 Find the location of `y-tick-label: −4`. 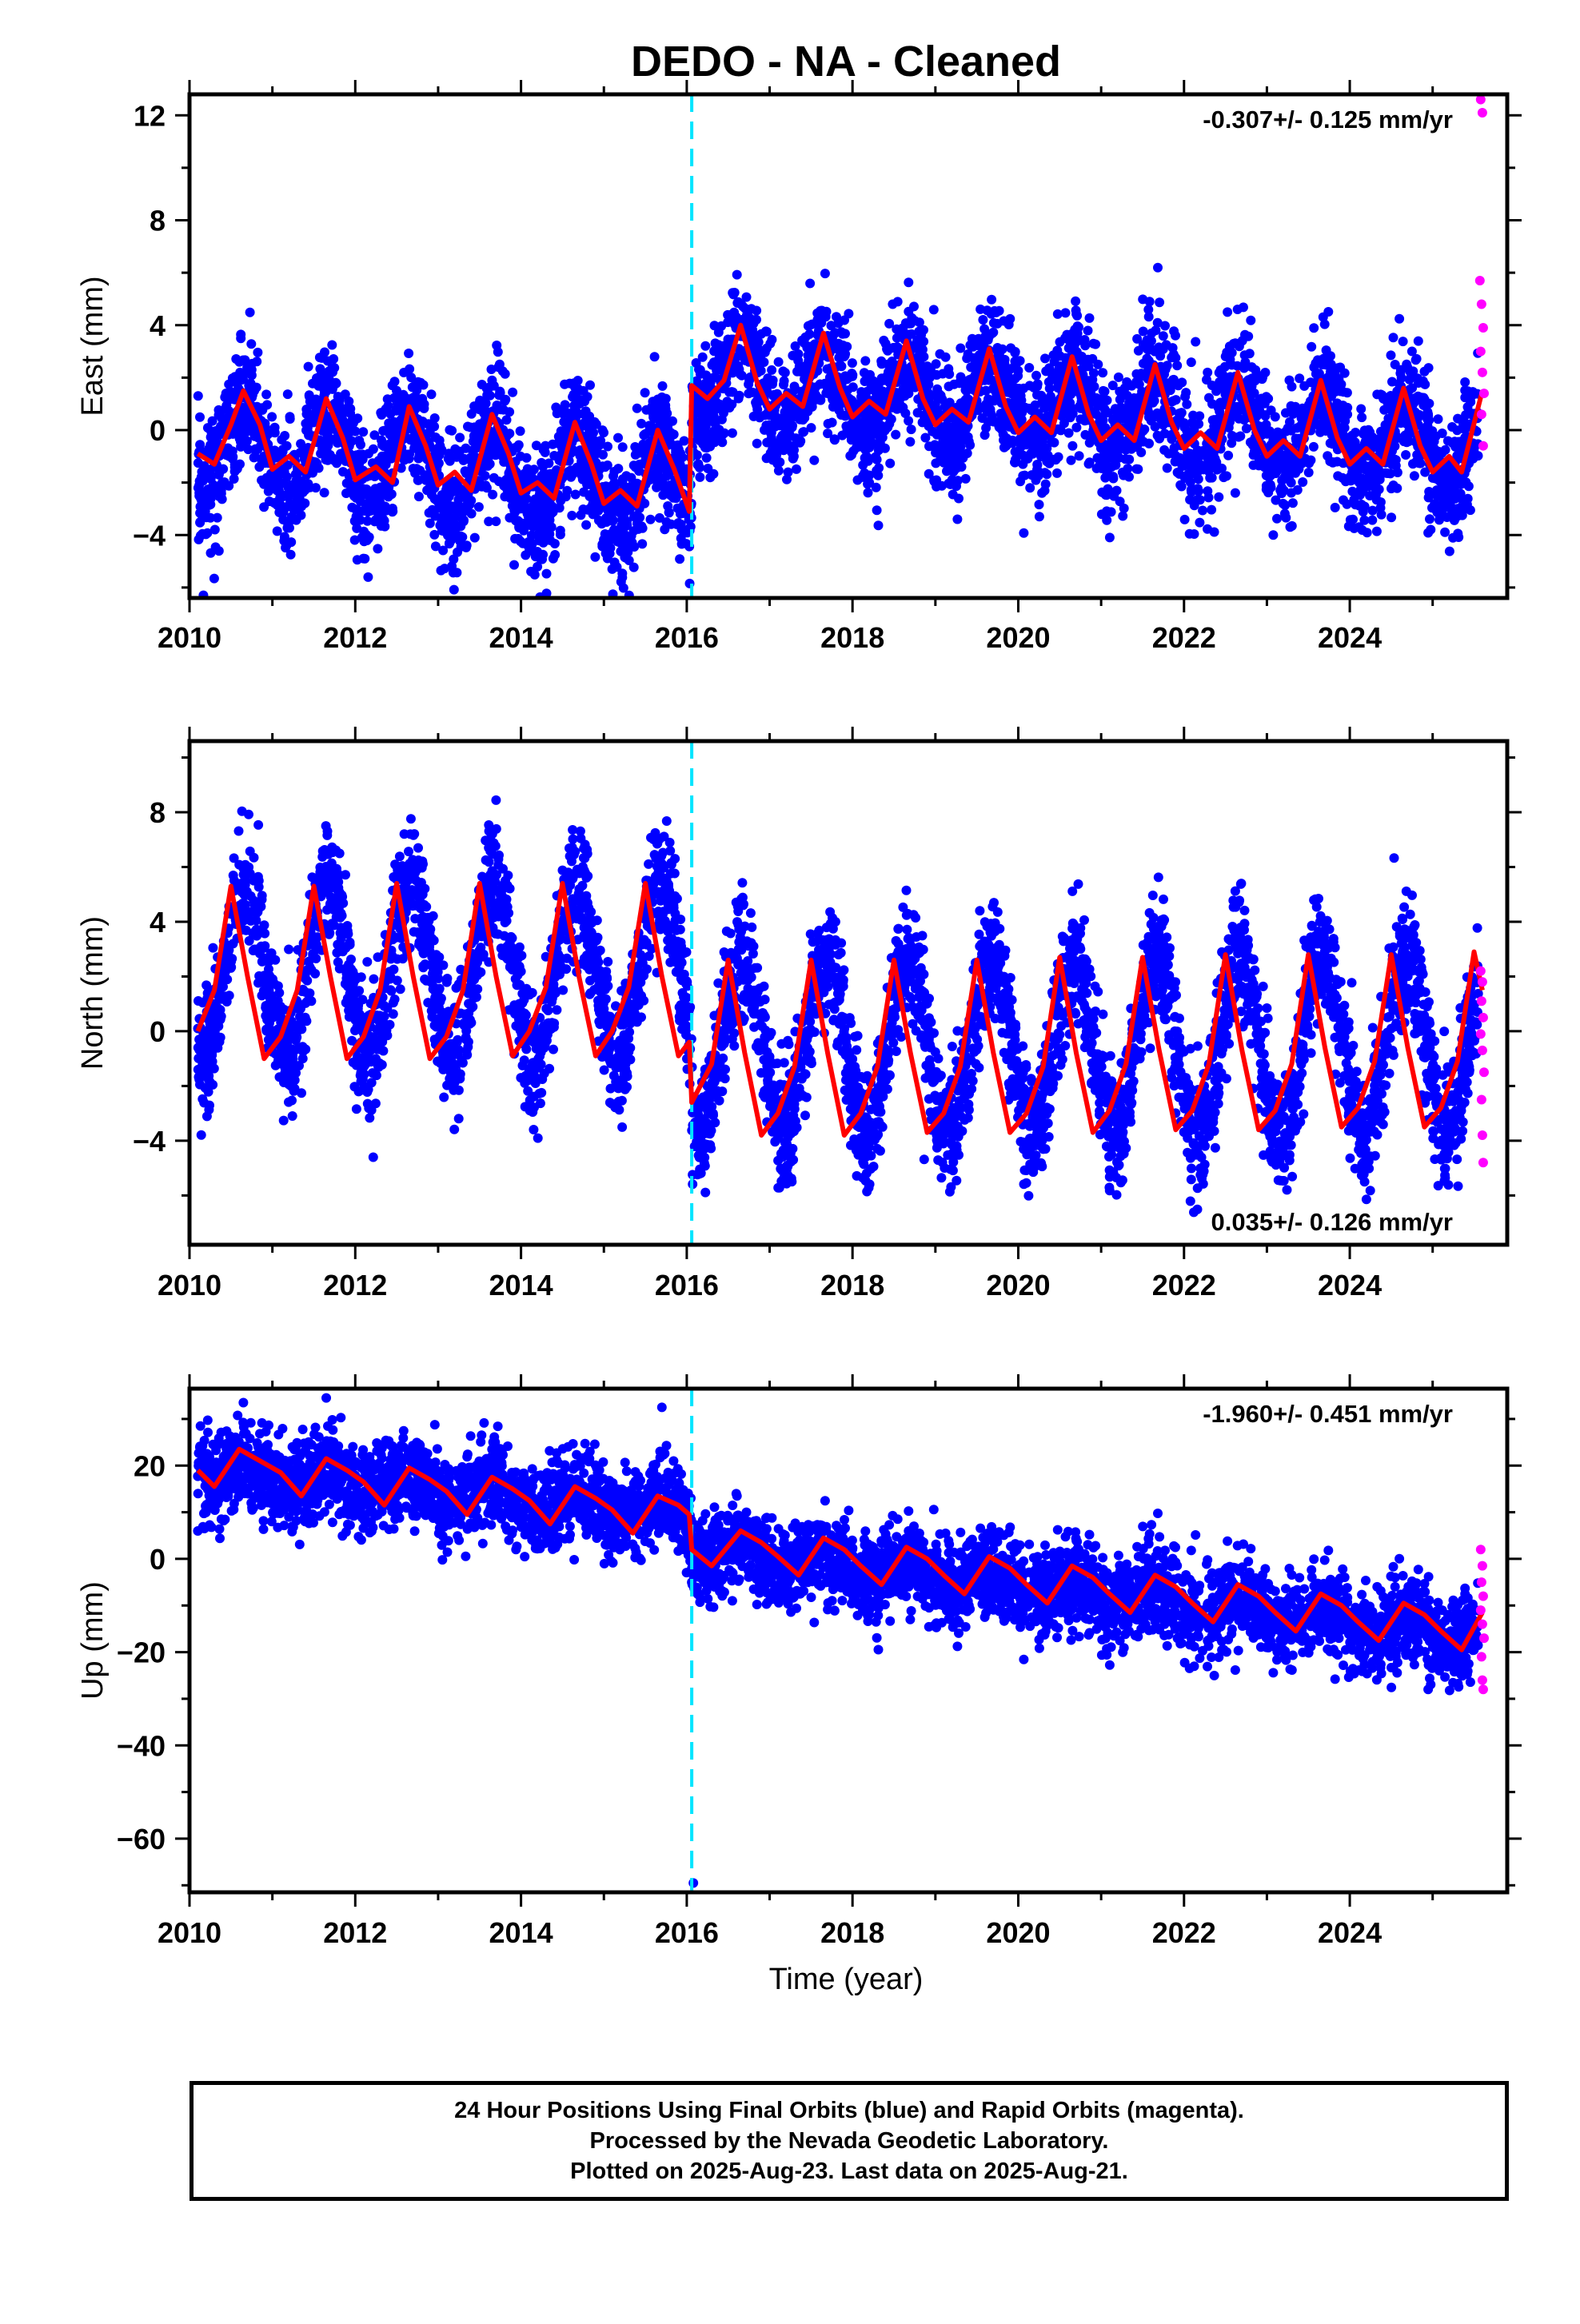

y-tick-label: −4 is located at coordinates (149, 535).